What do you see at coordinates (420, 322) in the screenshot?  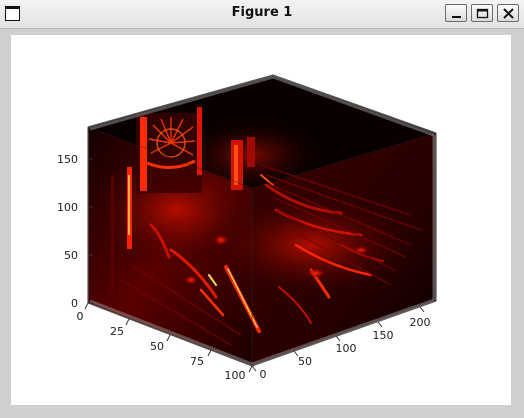 I see `y-tick-label: 200` at bounding box center [420, 322].